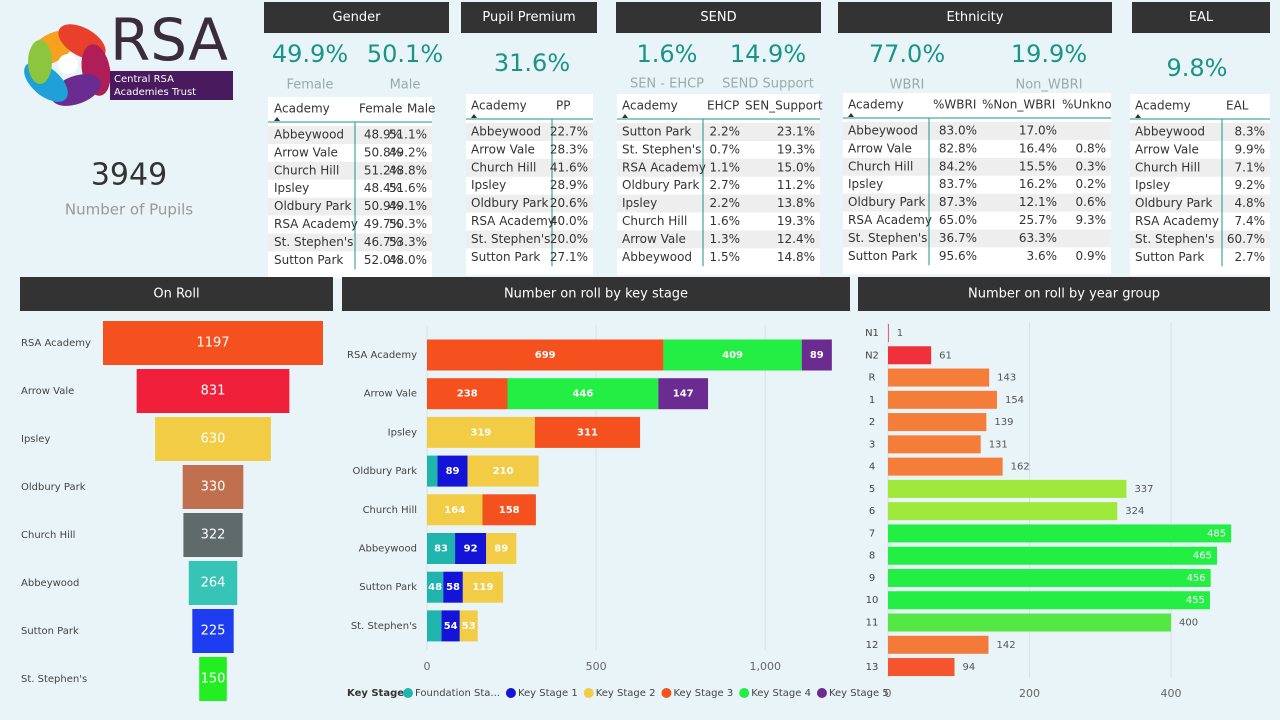  Describe the element at coordinates (907, 85) in the screenshot. I see `stat-label: WBRI` at that location.